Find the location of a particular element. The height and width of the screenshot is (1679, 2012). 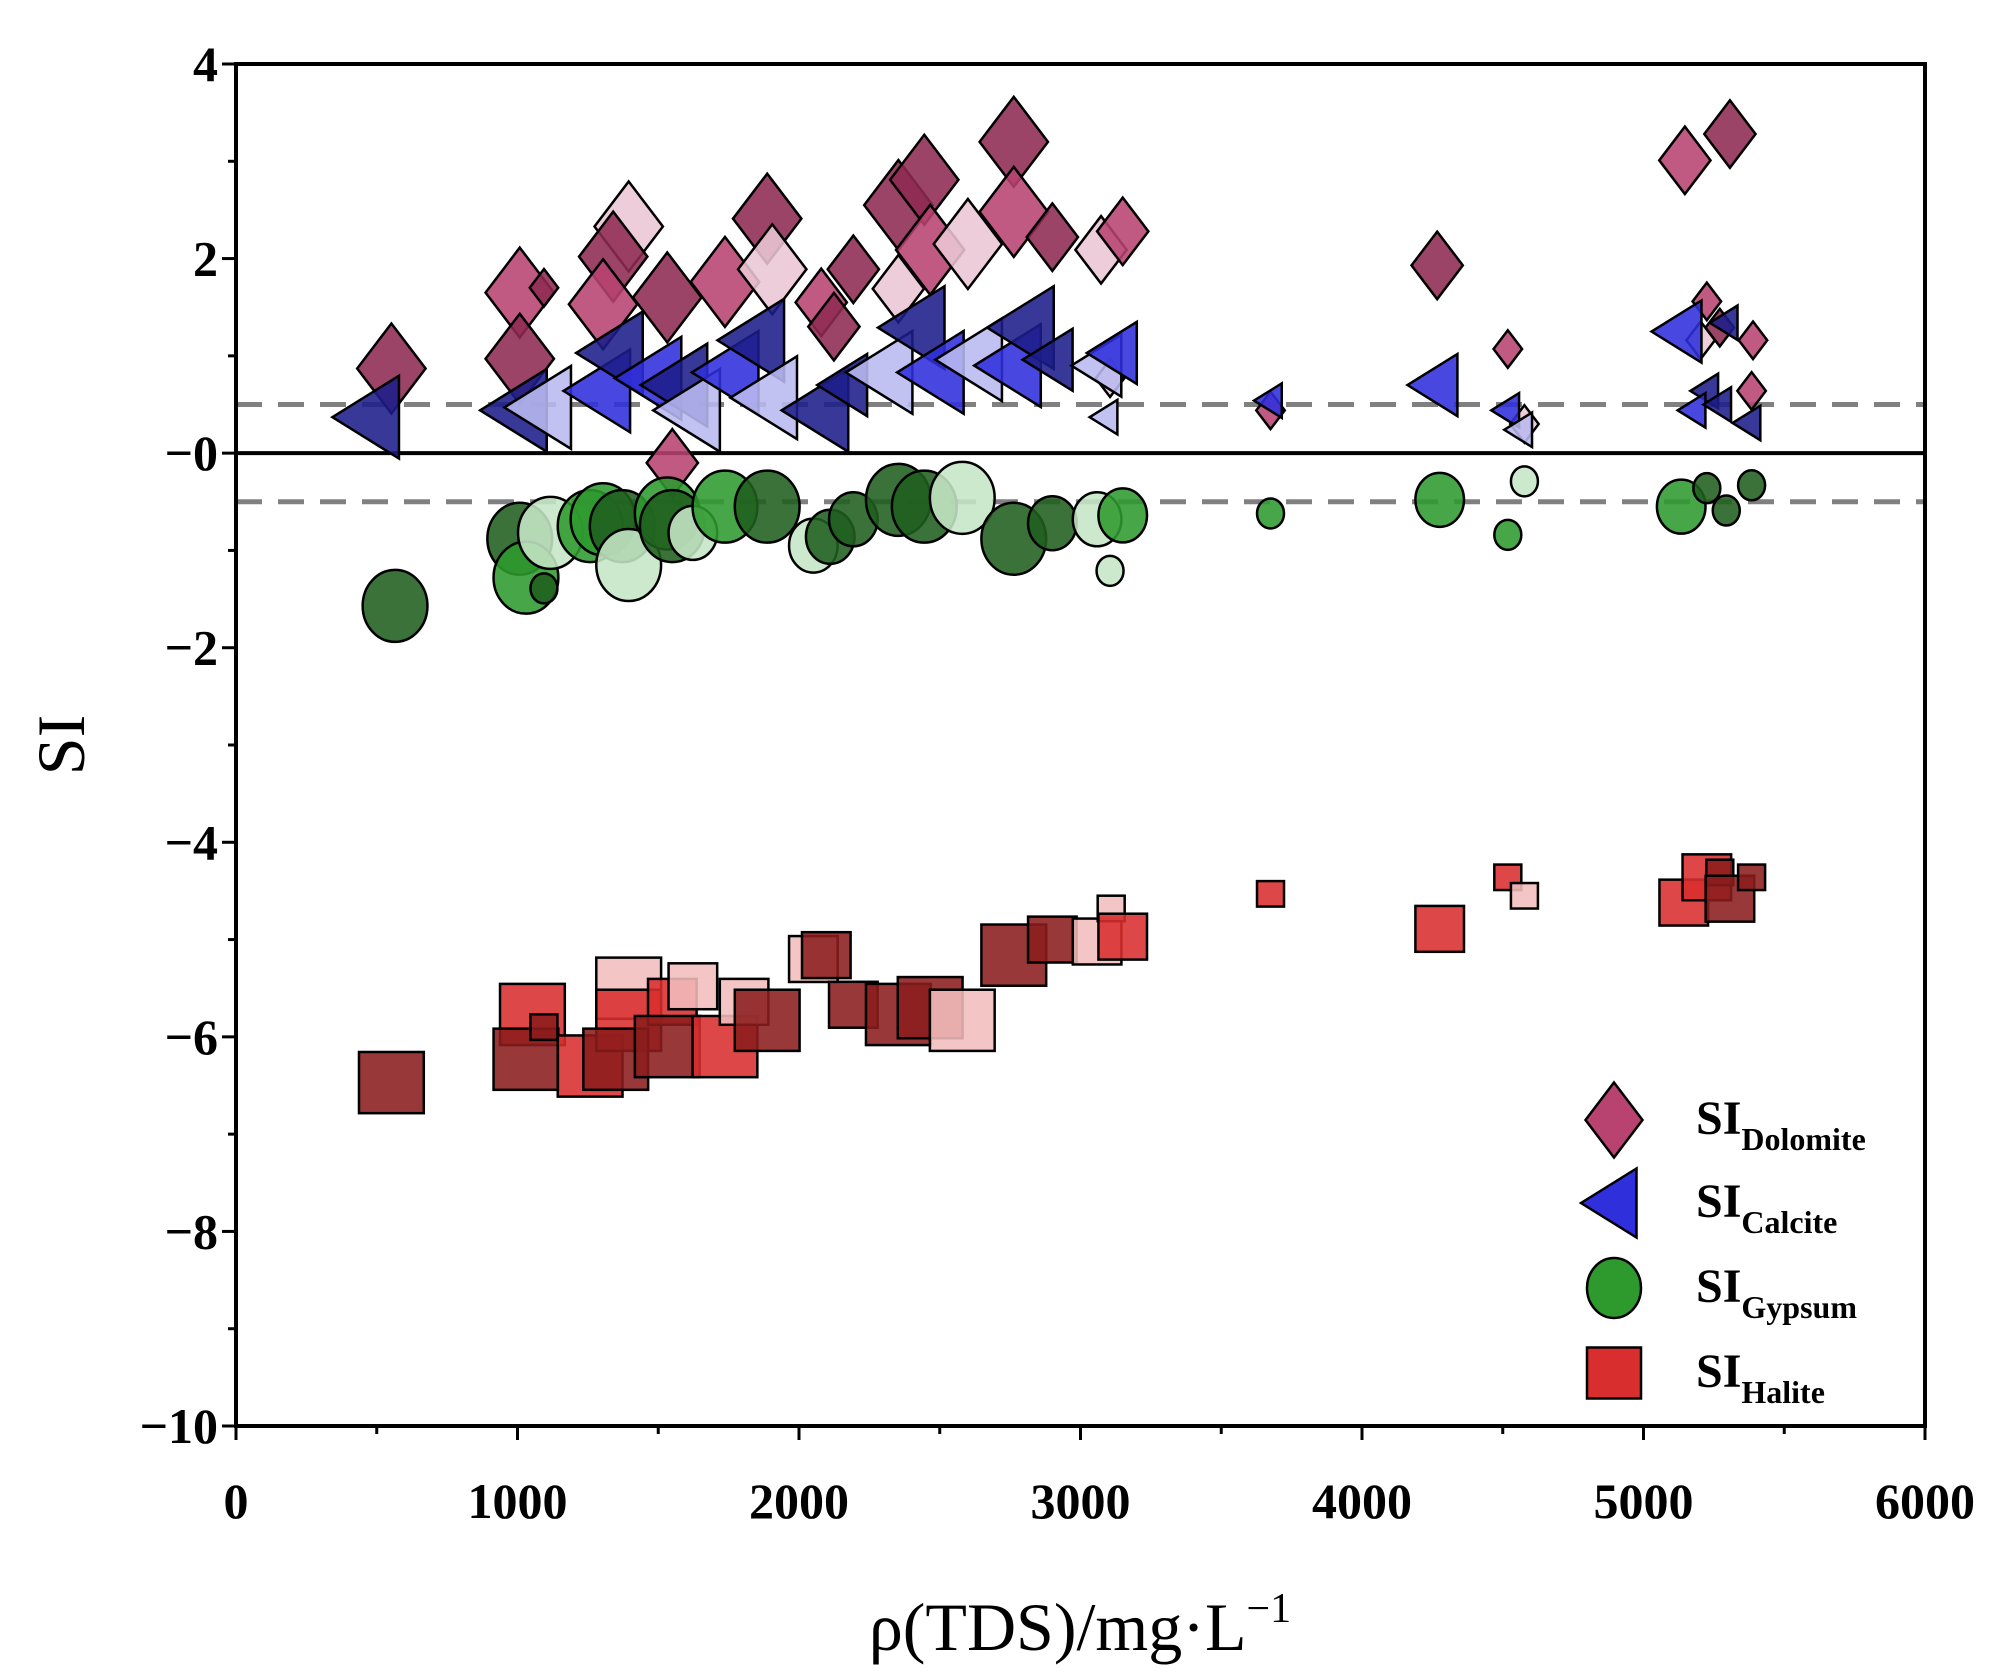

y-tick-label: 2 is located at coordinates (205, 259).